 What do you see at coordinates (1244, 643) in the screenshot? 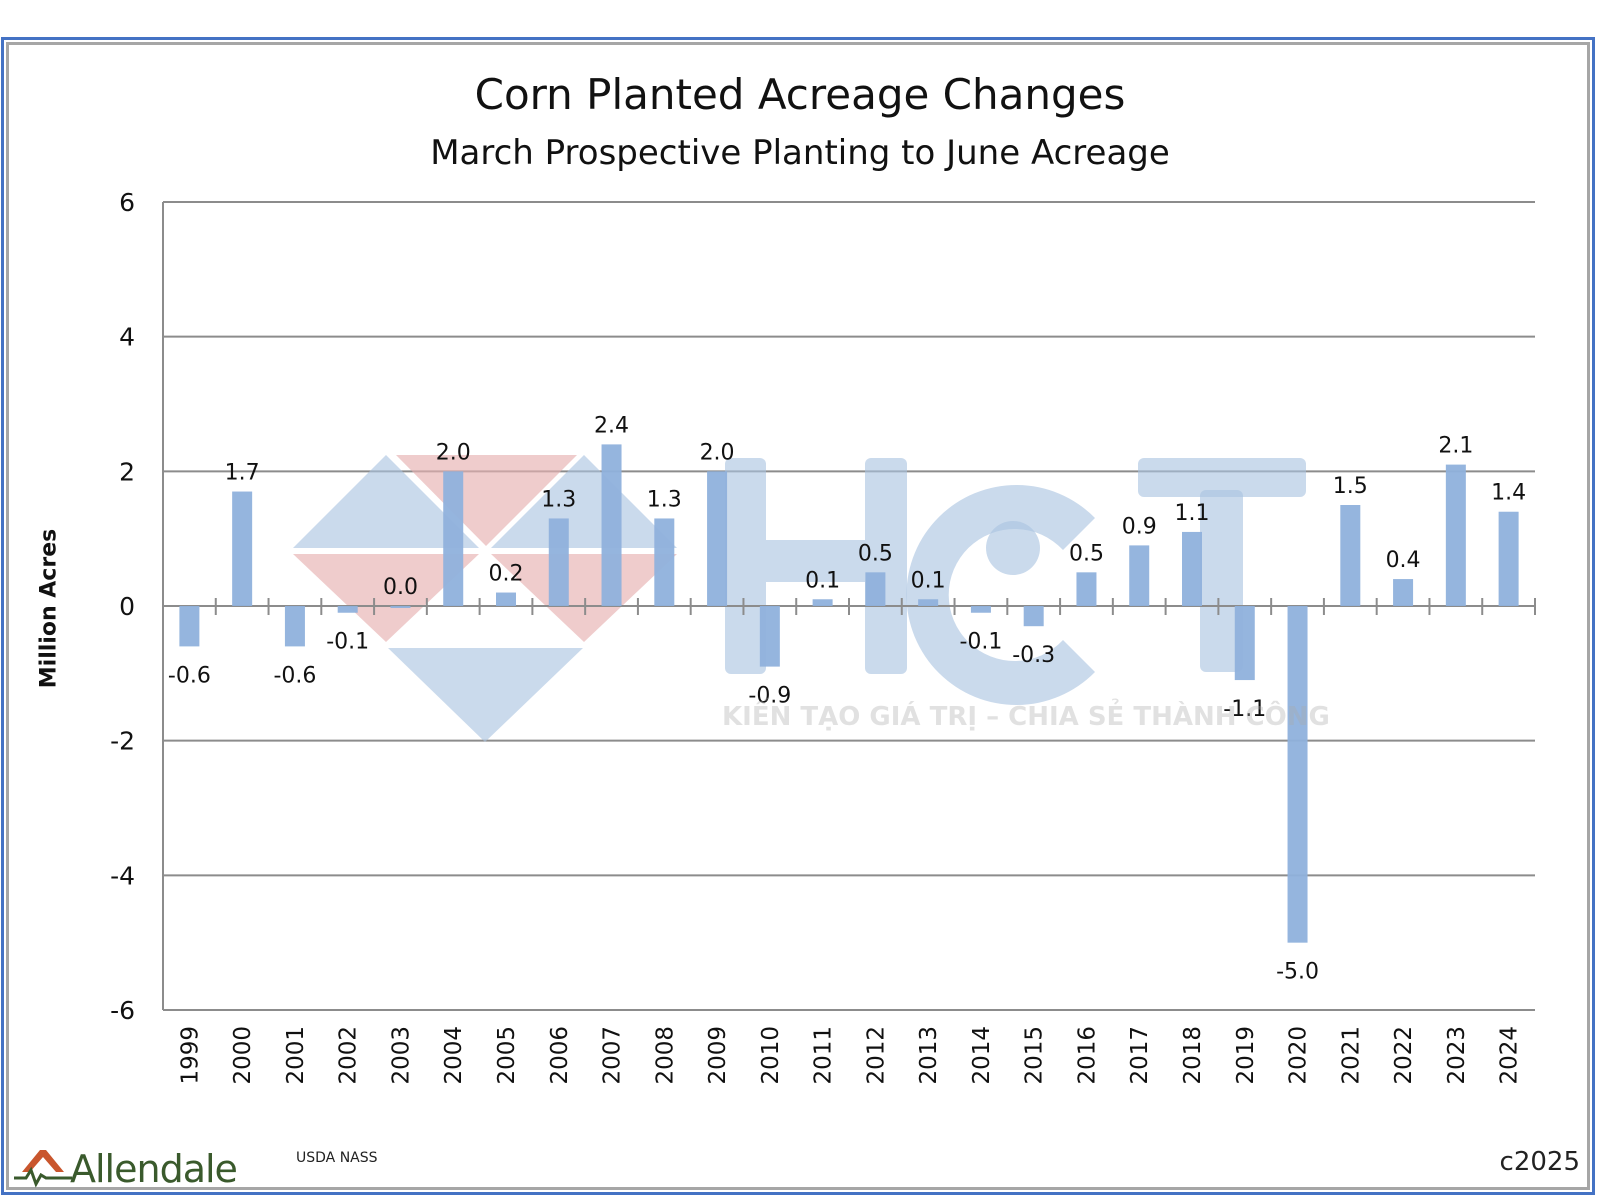
I see `bar-2019` at bounding box center [1244, 643].